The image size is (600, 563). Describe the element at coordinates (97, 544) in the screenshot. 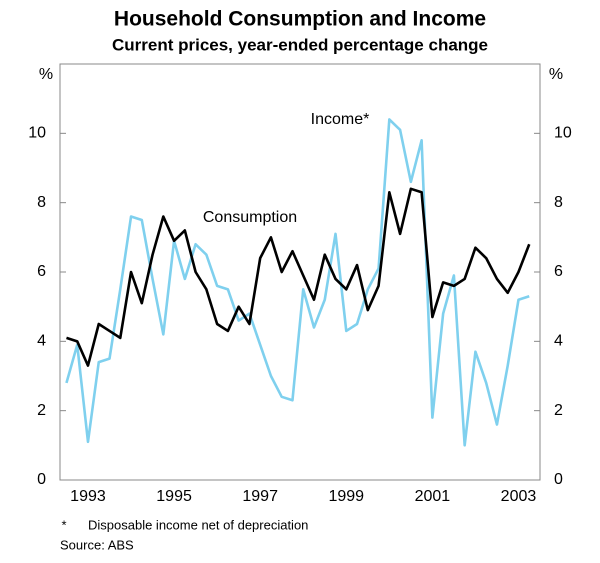

I see `source: Source: ABS` at that location.